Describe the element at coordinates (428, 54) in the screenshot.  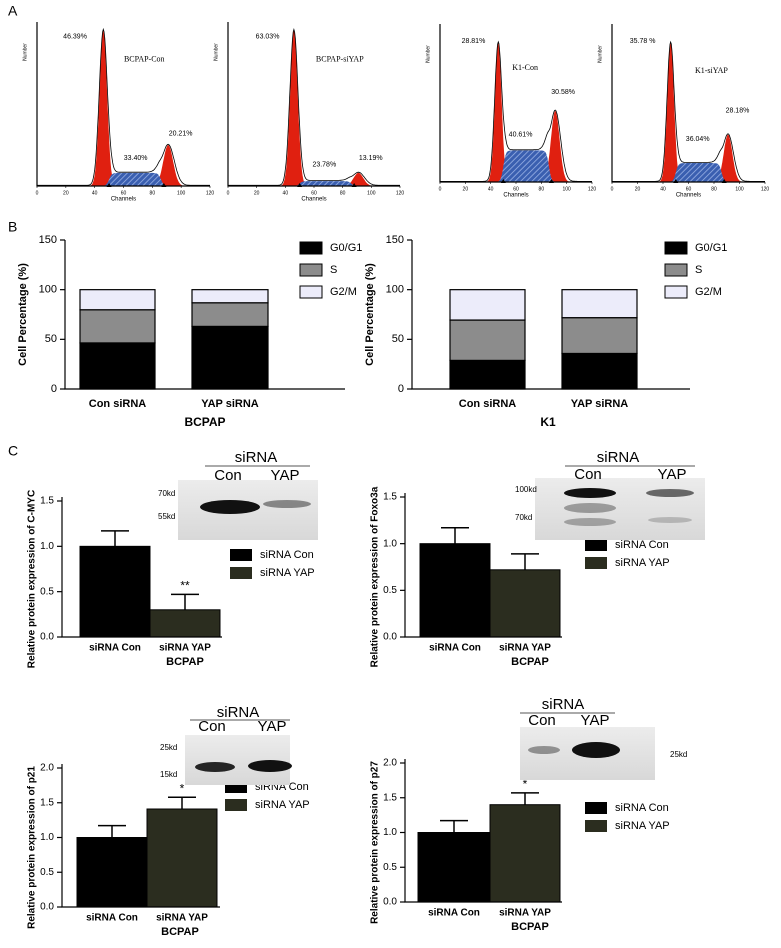
I see `y-axis-label: Number` at that location.